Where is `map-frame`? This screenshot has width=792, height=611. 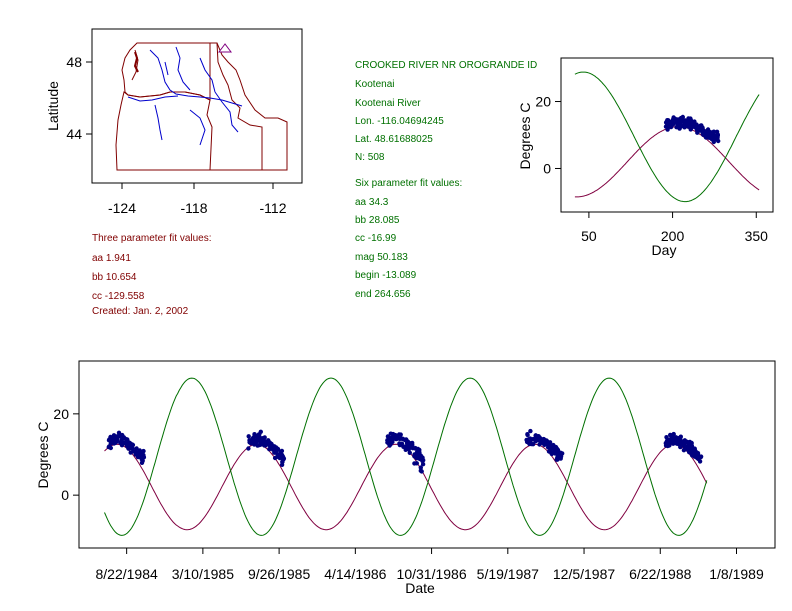 map-frame is located at coordinates (197, 106).